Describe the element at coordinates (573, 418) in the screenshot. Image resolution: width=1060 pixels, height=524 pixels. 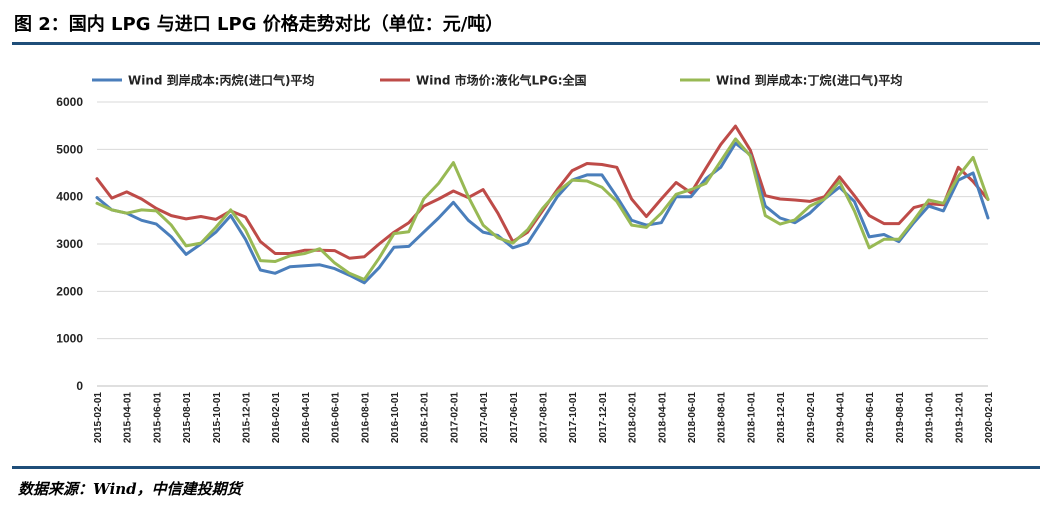
I see `x-tick-label: 2017-10-01` at that location.